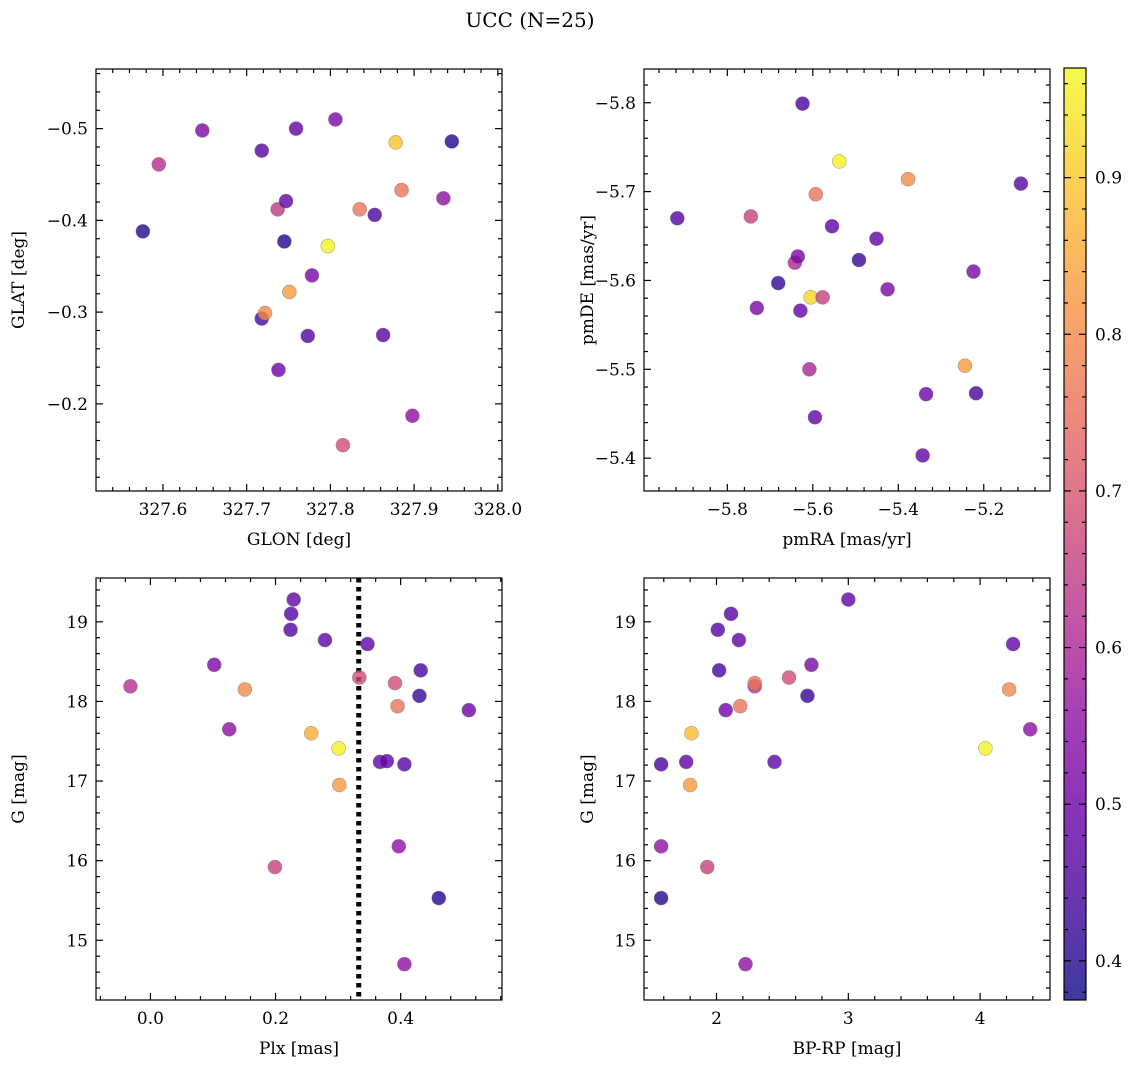 Image resolution: width=1136 pixels, height=1068 pixels. I want to click on x-axis-label: GLON [deg], so click(299, 540).